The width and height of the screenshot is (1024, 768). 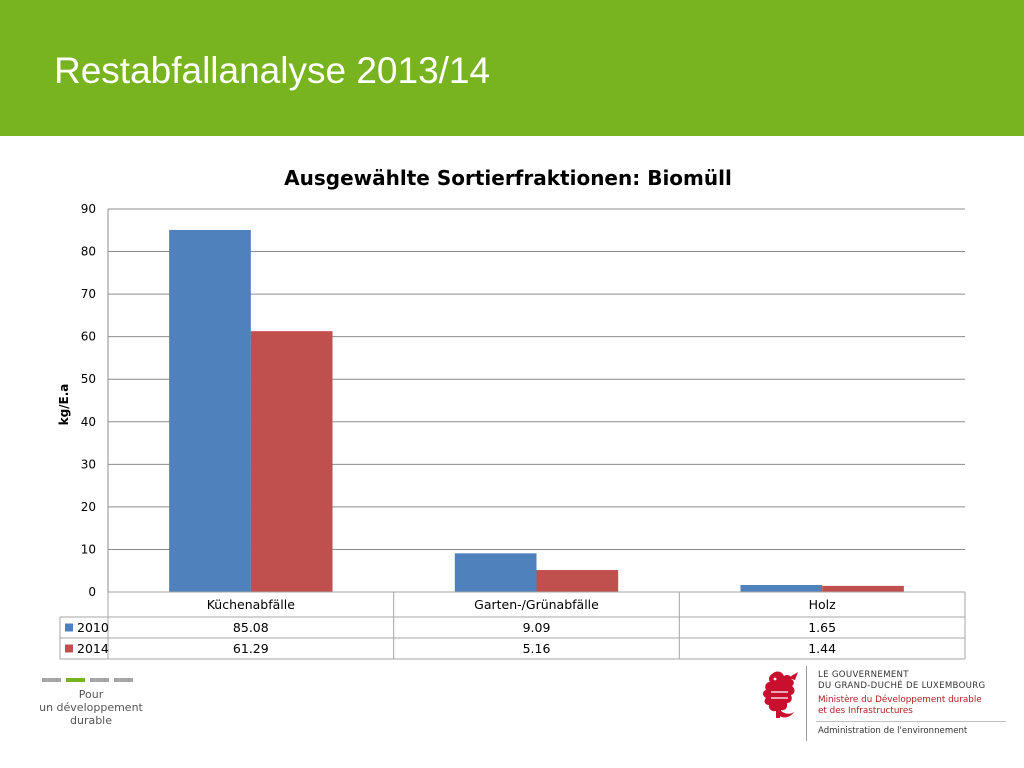 I want to click on ministry-line: et des Infrastructures, so click(x=865, y=711).